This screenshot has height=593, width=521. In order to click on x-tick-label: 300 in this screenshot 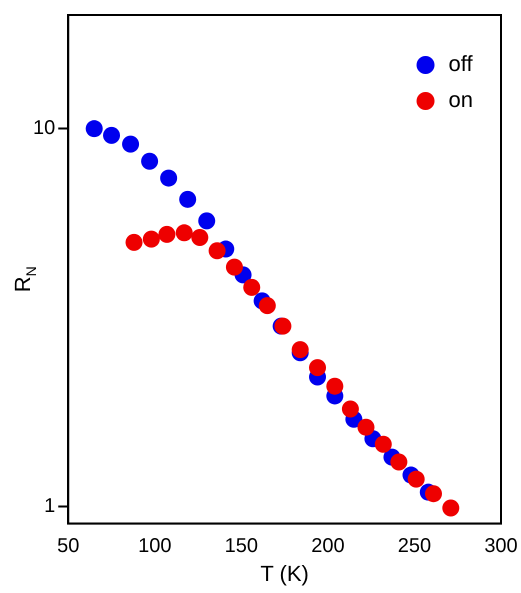, I will do `click(501, 546)`.